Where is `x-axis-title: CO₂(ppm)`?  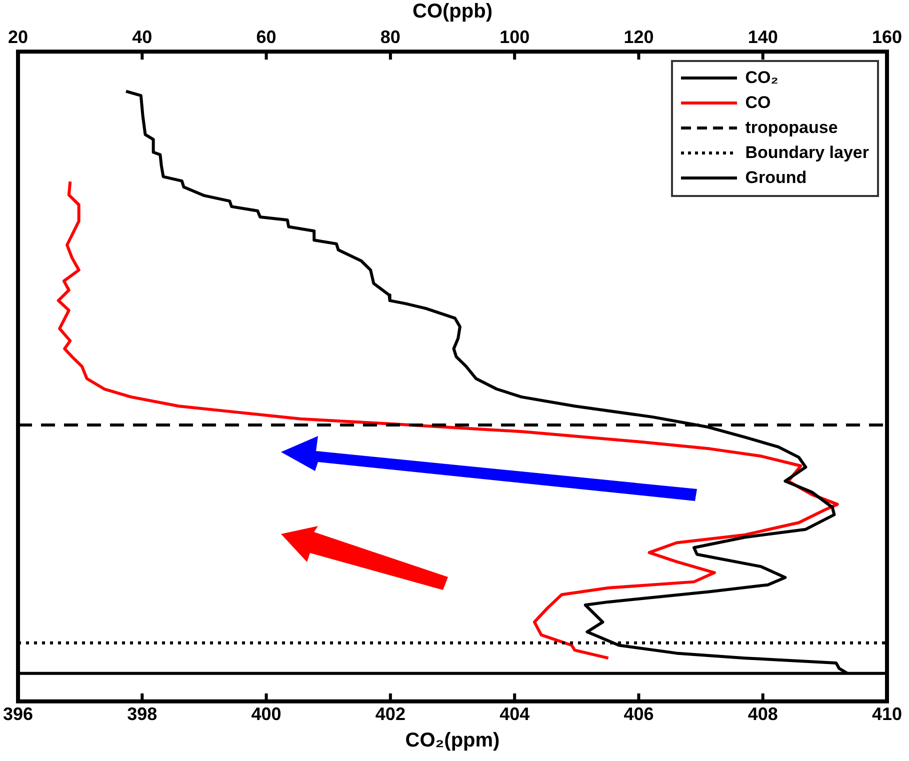
x-axis-title: CO₂(ppm) is located at coordinates (452, 741).